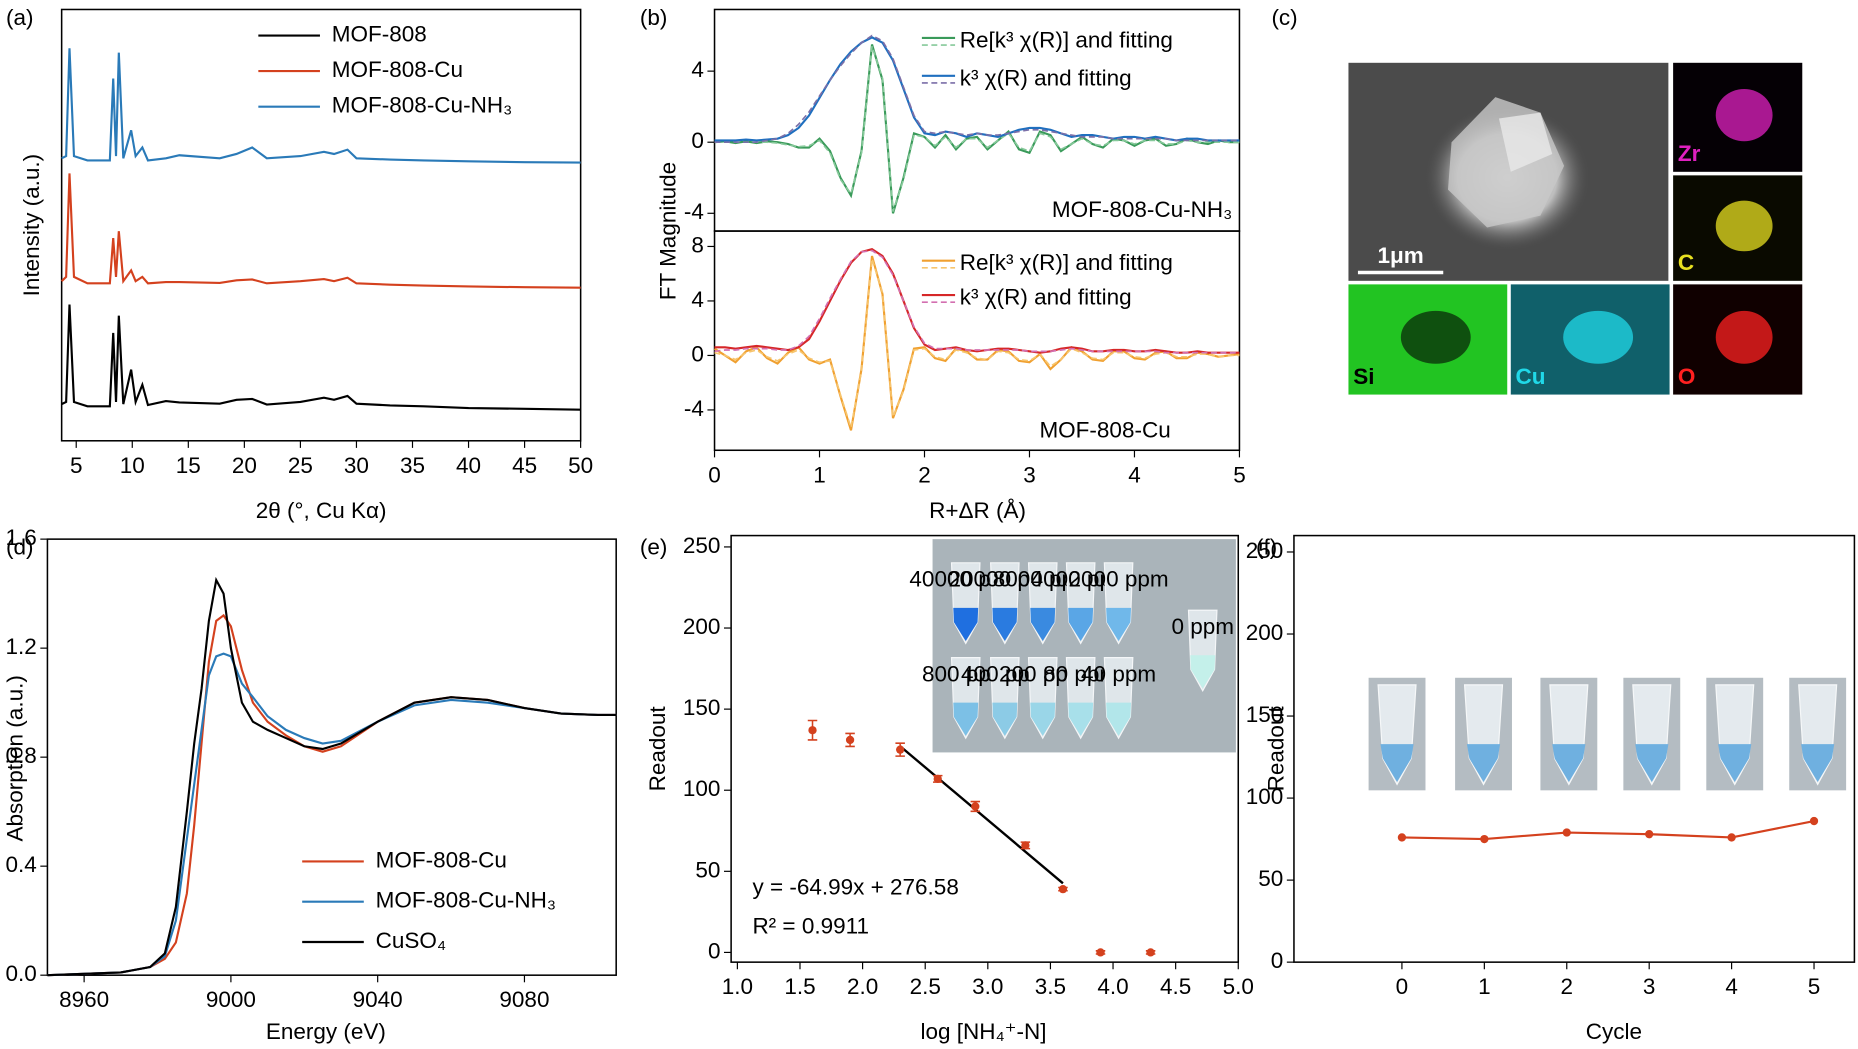 The width and height of the screenshot is (1858, 1049). What do you see at coordinates (981, 815) in the screenshot?
I see `fit-line` at bounding box center [981, 815].